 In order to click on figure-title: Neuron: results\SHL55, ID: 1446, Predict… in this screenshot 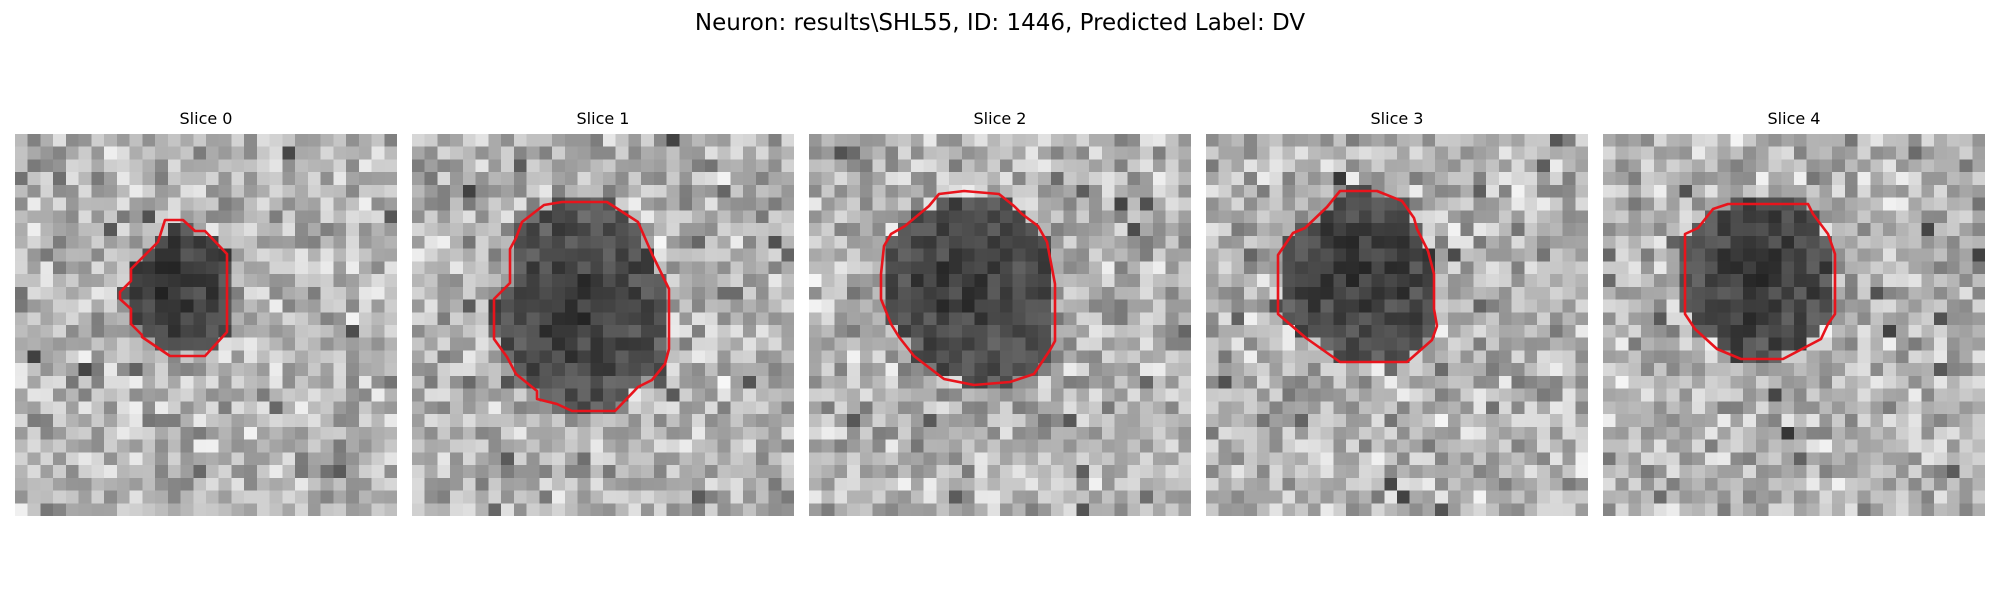, I will do `click(1000, 23)`.